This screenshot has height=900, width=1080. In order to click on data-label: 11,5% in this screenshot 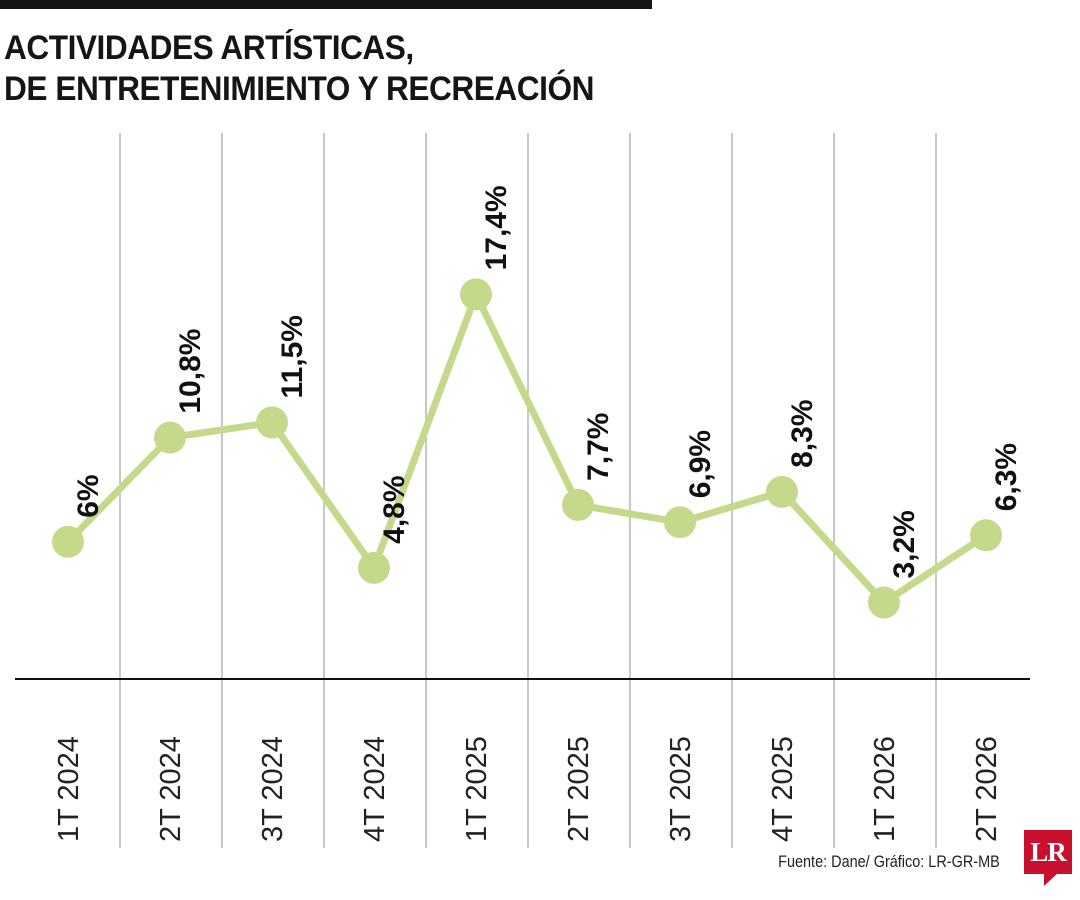, I will do `click(292, 356)`.